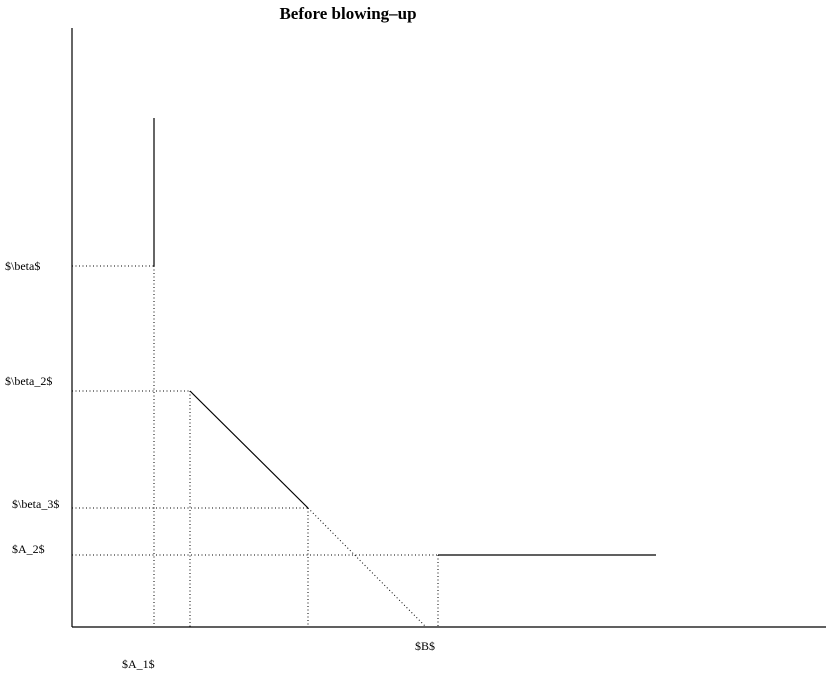 The image size is (826, 684). What do you see at coordinates (249, 449) in the screenshot?
I see `sloped-segment` at bounding box center [249, 449].